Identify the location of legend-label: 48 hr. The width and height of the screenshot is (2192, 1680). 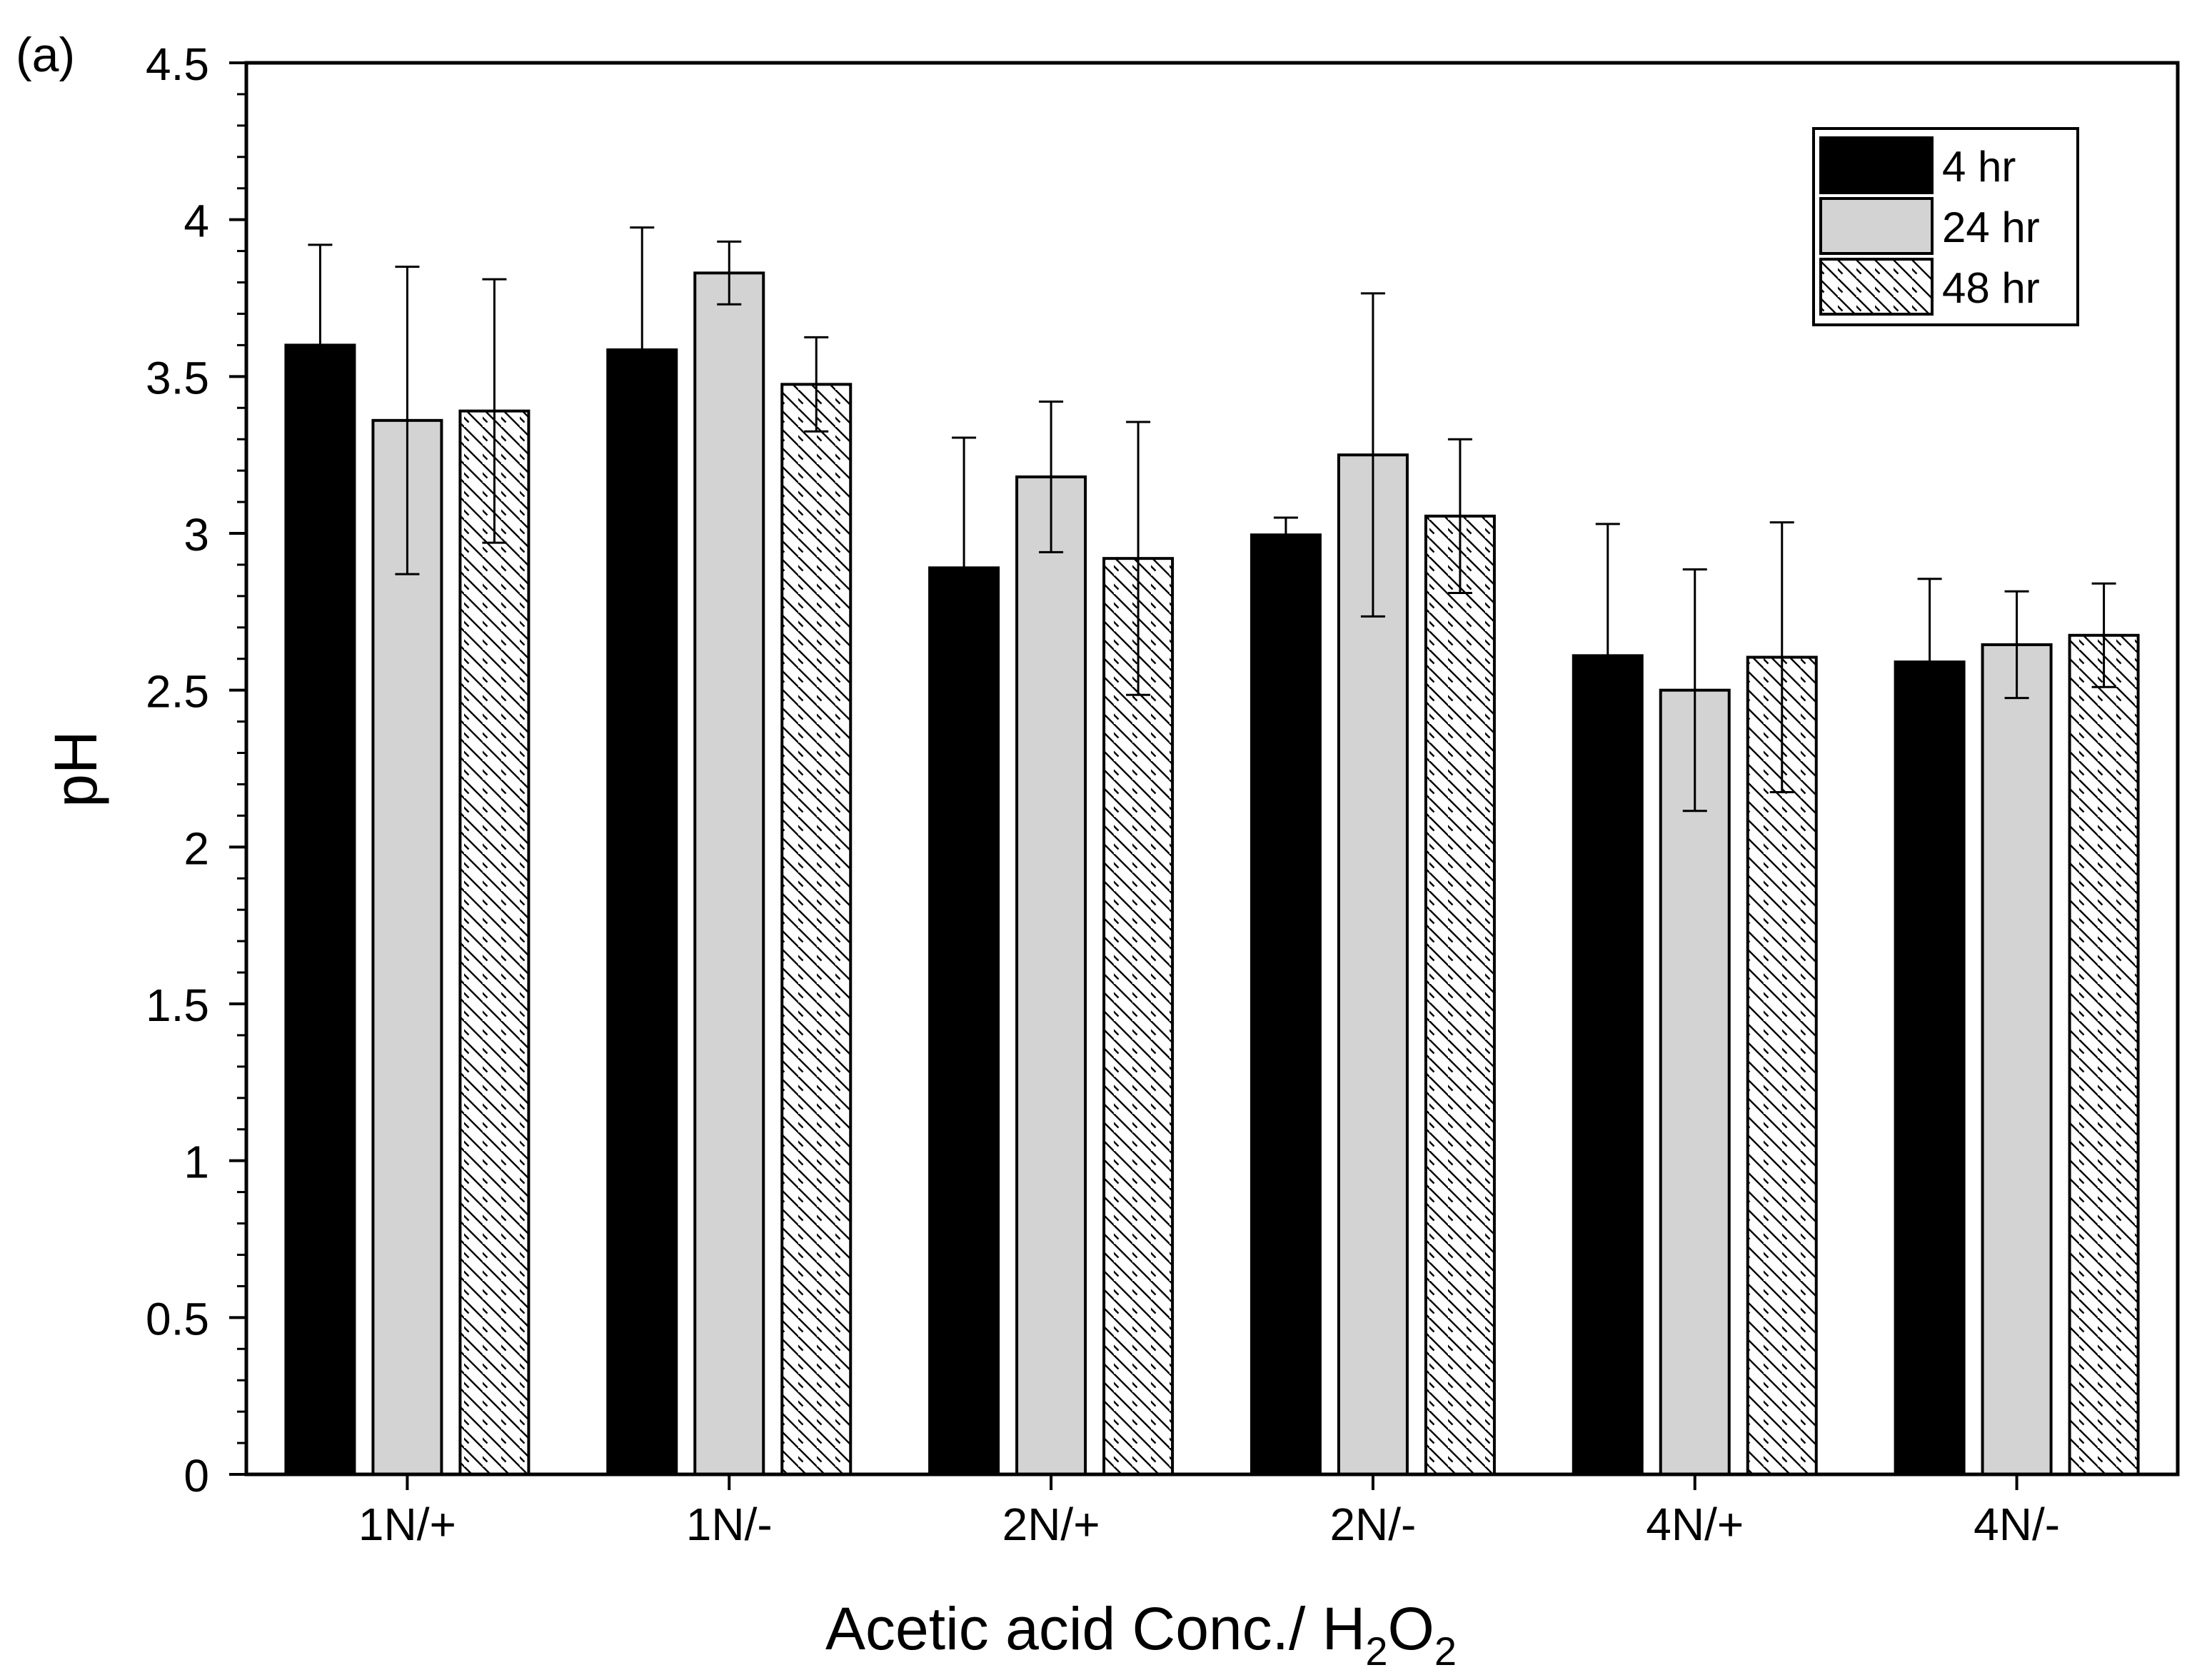
(1991, 288).